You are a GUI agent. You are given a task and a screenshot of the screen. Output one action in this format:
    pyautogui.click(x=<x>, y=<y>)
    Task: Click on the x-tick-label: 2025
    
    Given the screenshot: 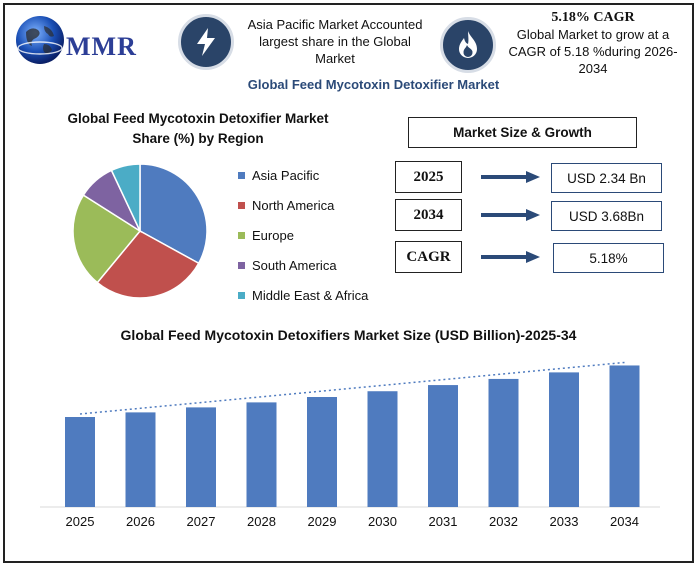 What is the action you would take?
    pyautogui.click(x=80, y=521)
    